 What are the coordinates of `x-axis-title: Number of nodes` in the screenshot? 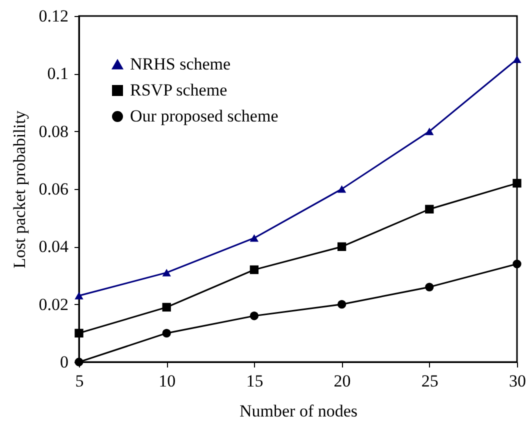 It's located at (298, 411).